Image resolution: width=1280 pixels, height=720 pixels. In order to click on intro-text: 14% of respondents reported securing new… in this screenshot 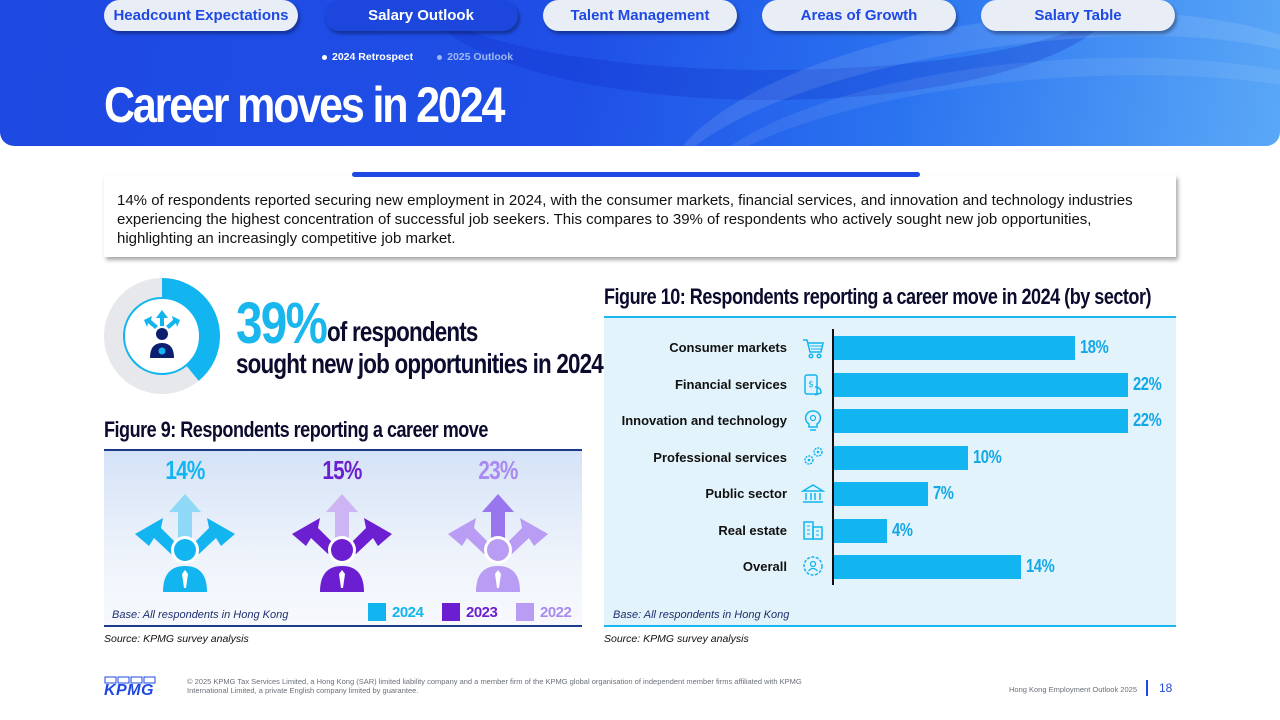, I will do `click(625, 219)`.